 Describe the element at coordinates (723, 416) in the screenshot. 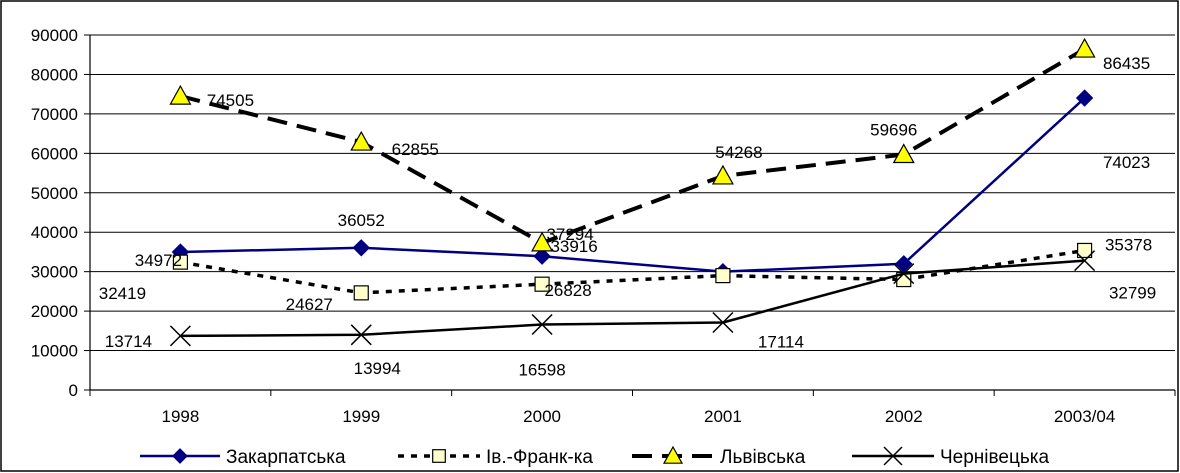

I see `x-tick-label: 2001` at that location.